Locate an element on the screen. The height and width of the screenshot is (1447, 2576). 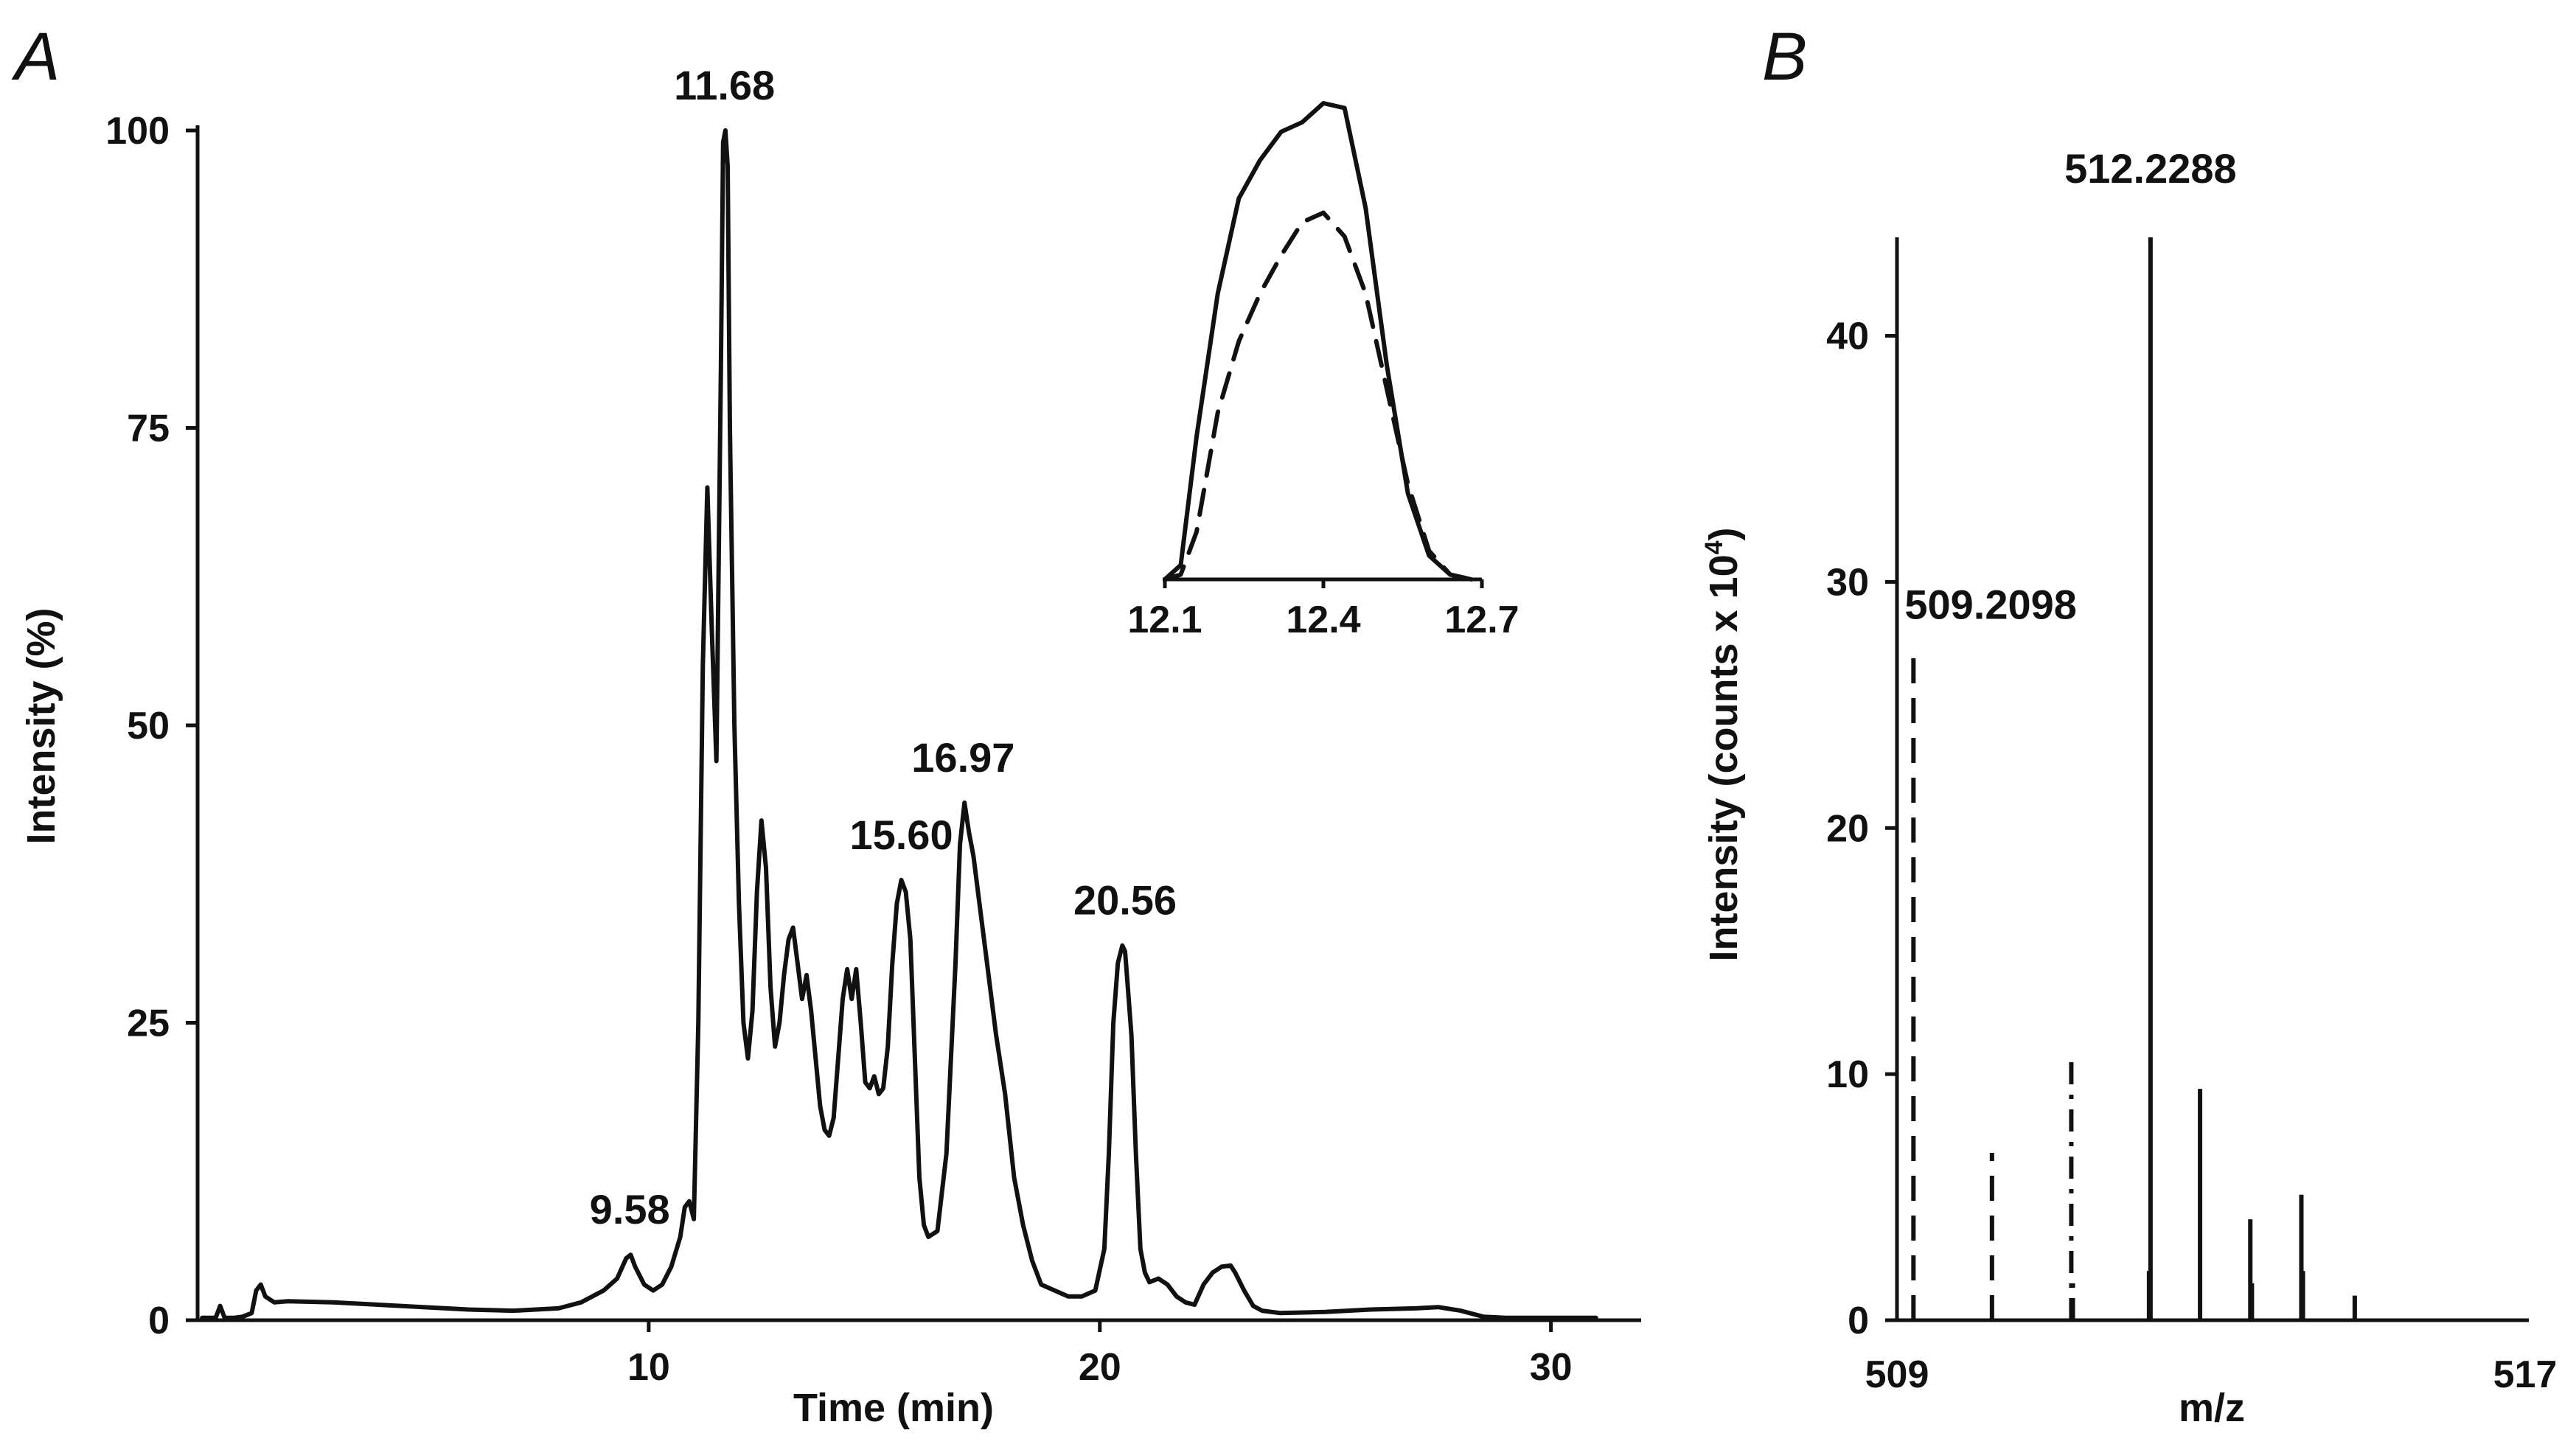
panel-a-letter: A is located at coordinates (36, 56).